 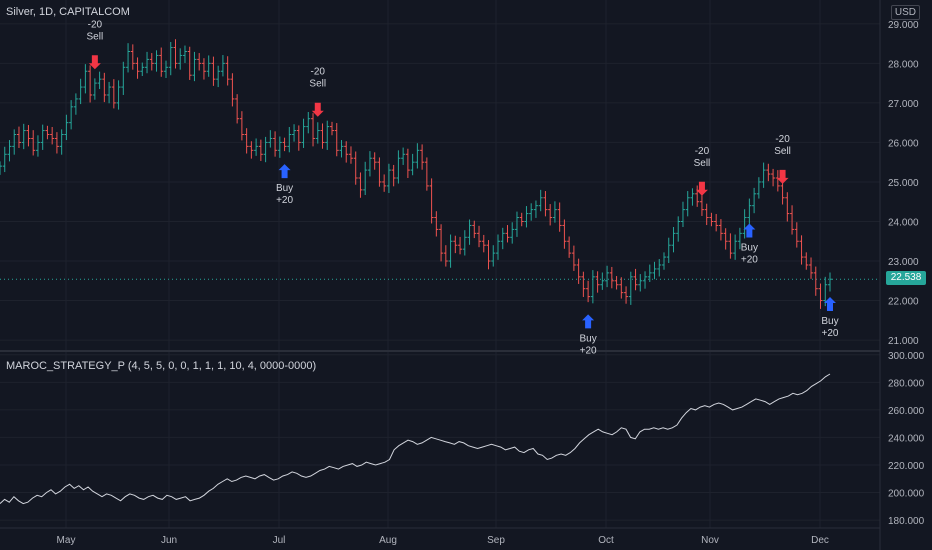 I want to click on indicator-tick-label: 180.000, so click(x=906, y=521).